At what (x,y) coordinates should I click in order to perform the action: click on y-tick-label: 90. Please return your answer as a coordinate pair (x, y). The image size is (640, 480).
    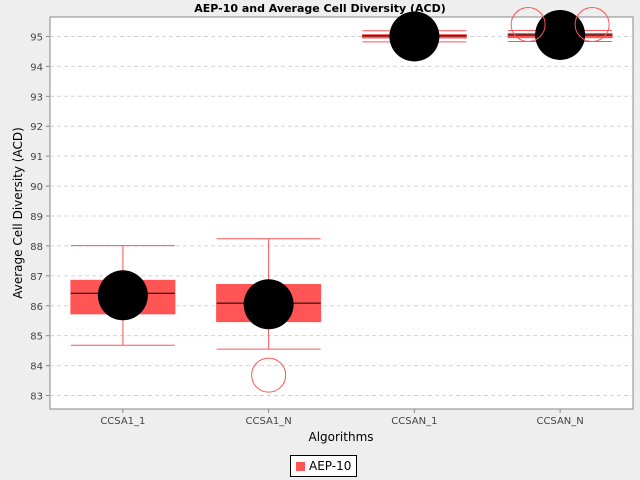
    Looking at the image, I should click on (36, 187).